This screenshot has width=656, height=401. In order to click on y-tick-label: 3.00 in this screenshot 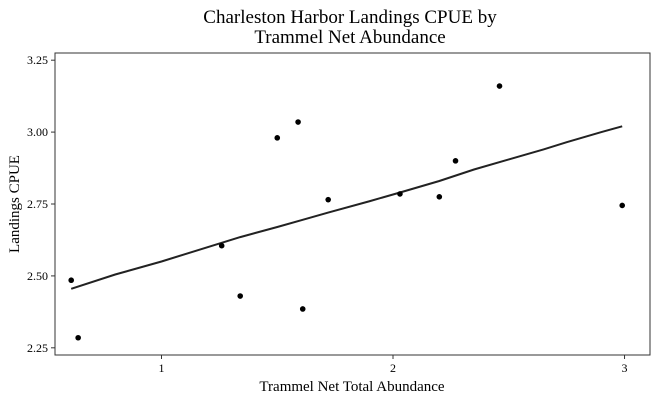, I will do `click(37, 132)`.